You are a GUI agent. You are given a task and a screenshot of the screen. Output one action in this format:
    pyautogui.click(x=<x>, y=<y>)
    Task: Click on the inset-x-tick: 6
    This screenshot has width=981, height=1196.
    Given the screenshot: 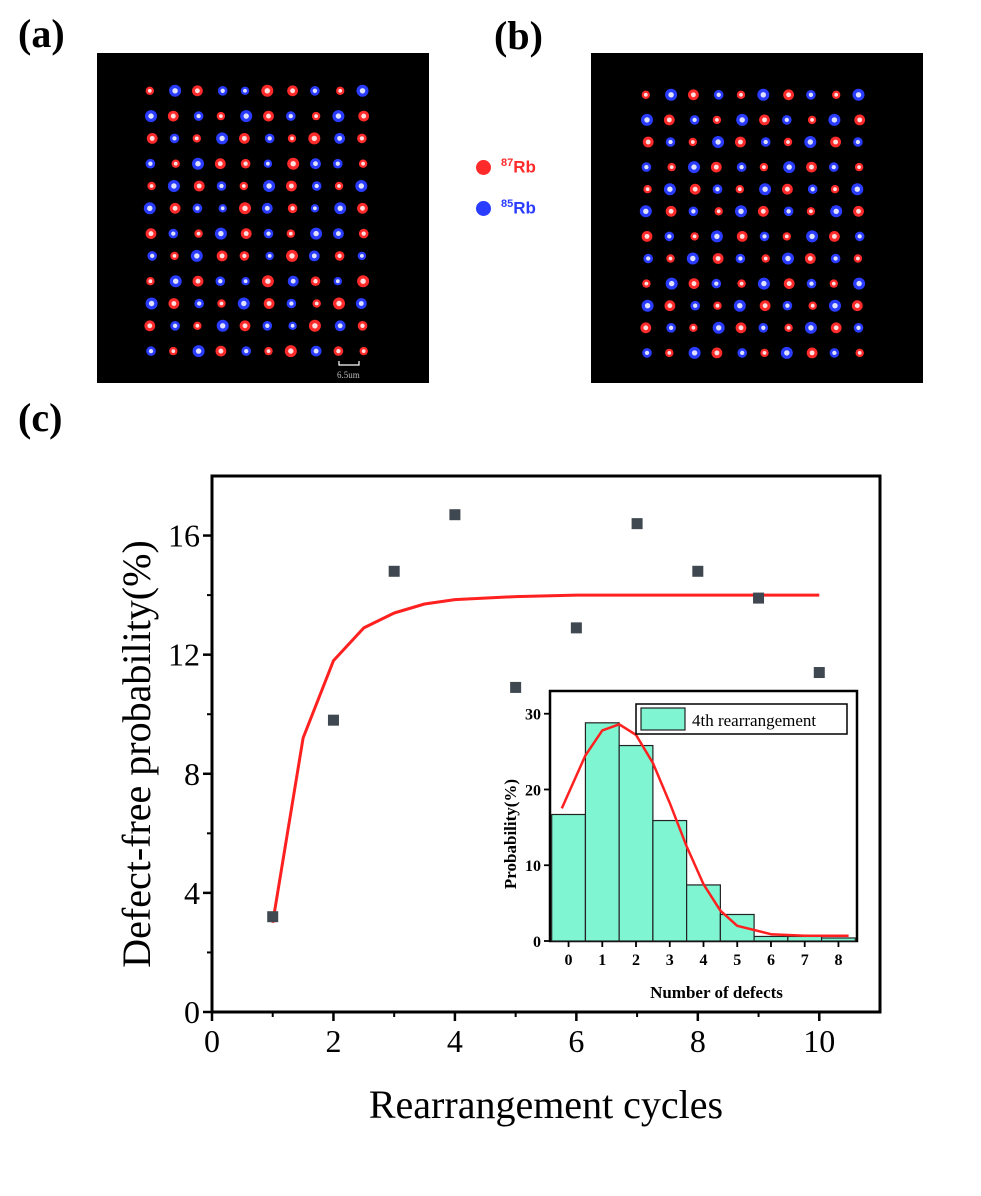 What is the action you would take?
    pyautogui.click(x=771, y=955)
    